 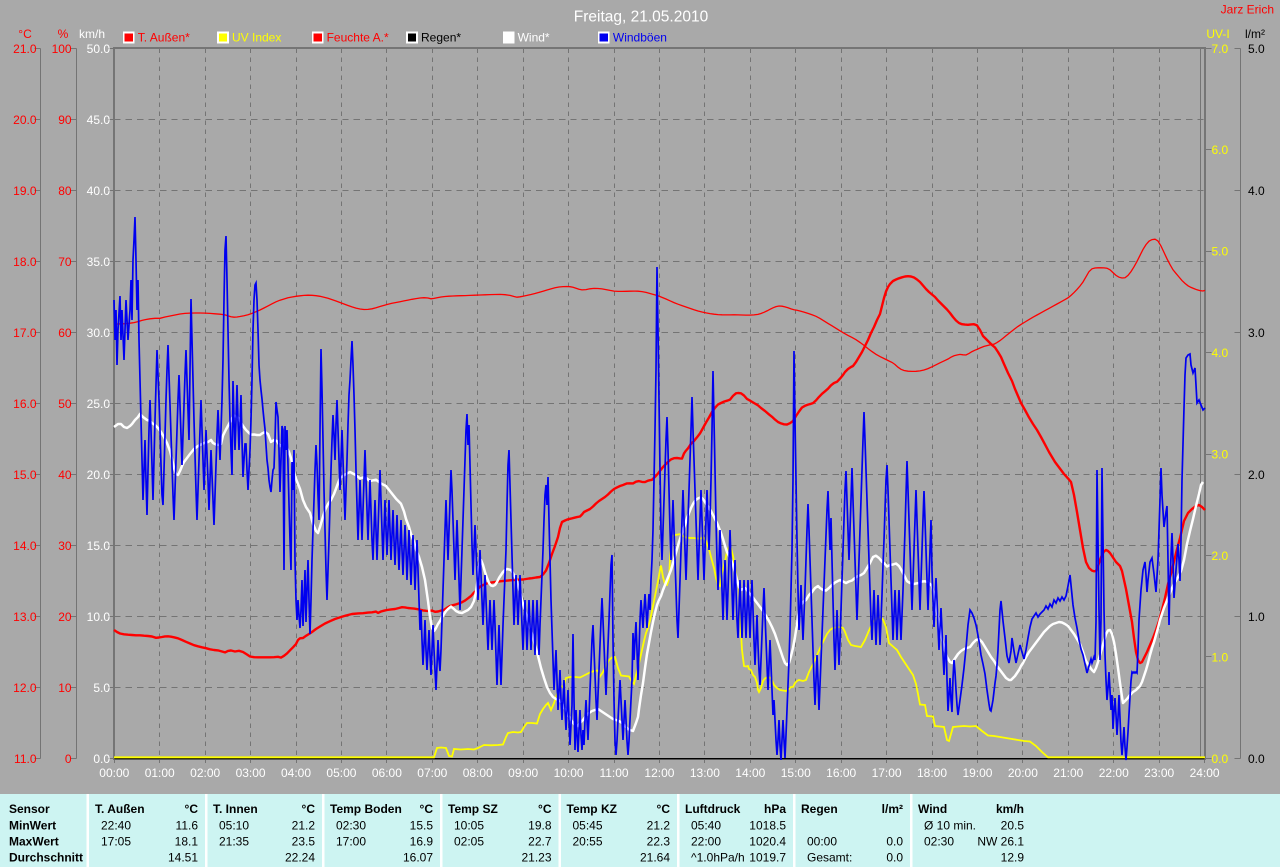 I want to click on svg-text: 16:00, so click(x=841, y=773).